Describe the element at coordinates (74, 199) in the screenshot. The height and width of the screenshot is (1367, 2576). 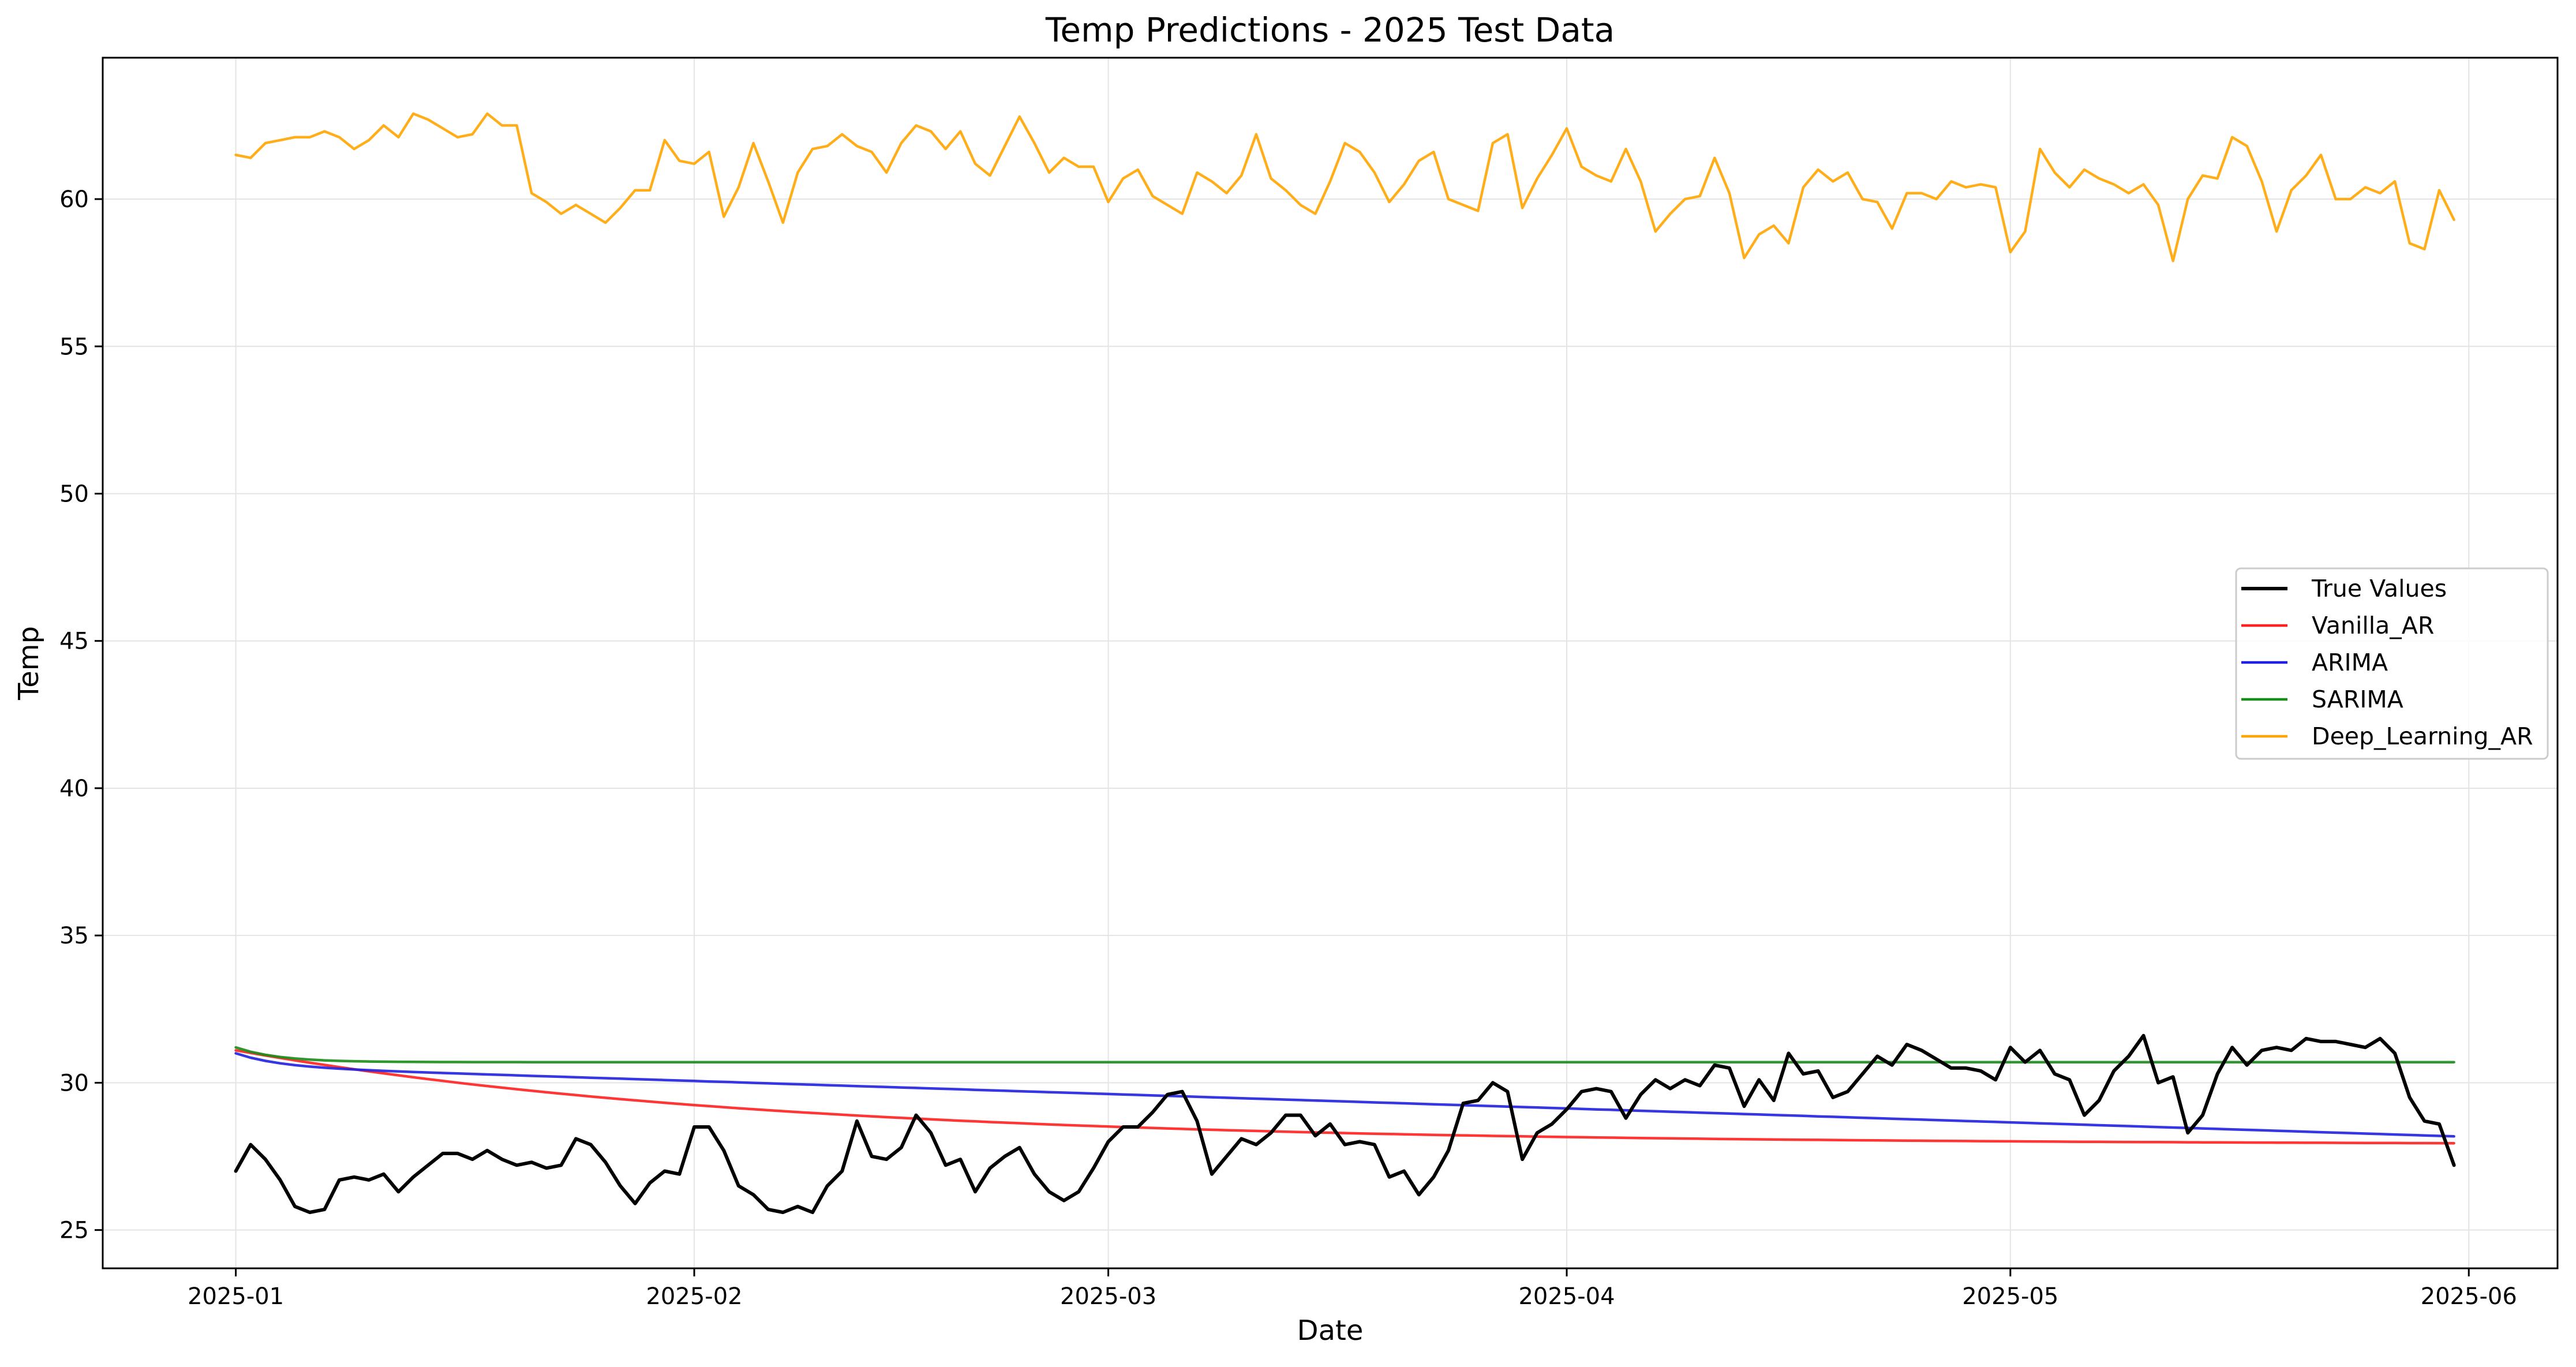
I see `y-tick-label: 60` at that location.